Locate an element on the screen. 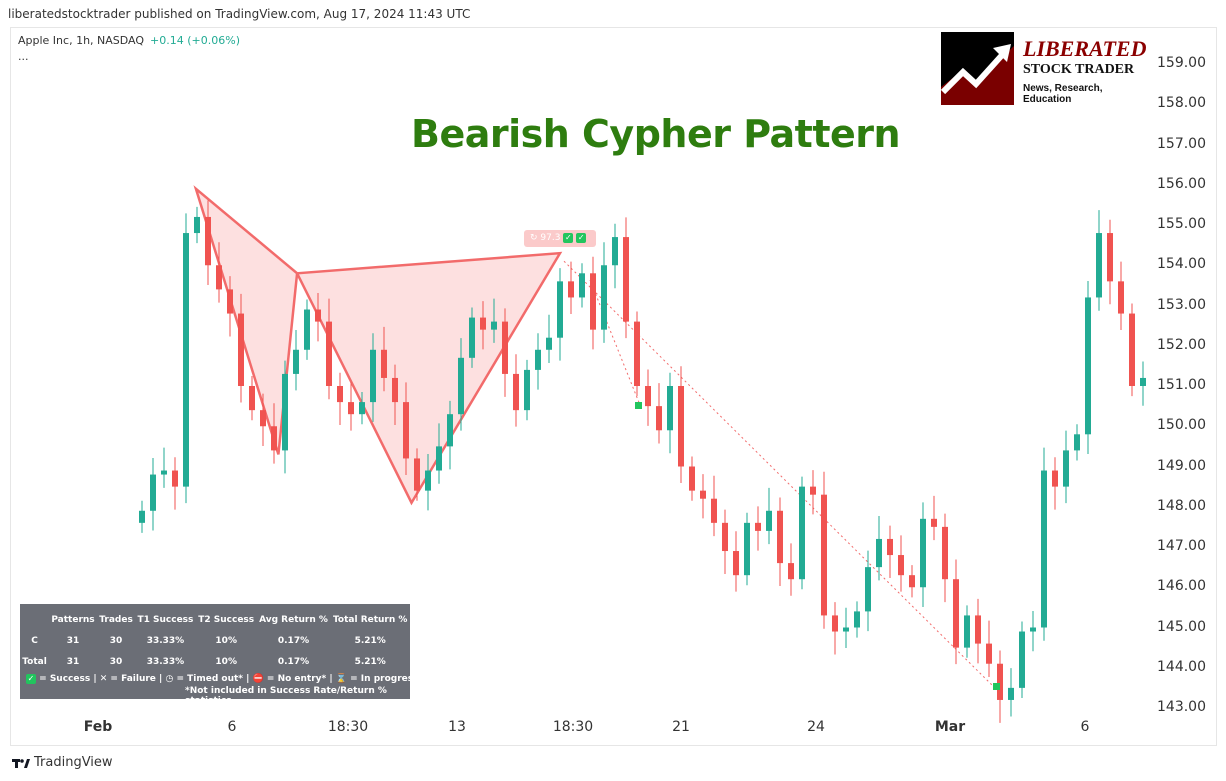  header-cell: Trades is located at coordinates (116, 619).